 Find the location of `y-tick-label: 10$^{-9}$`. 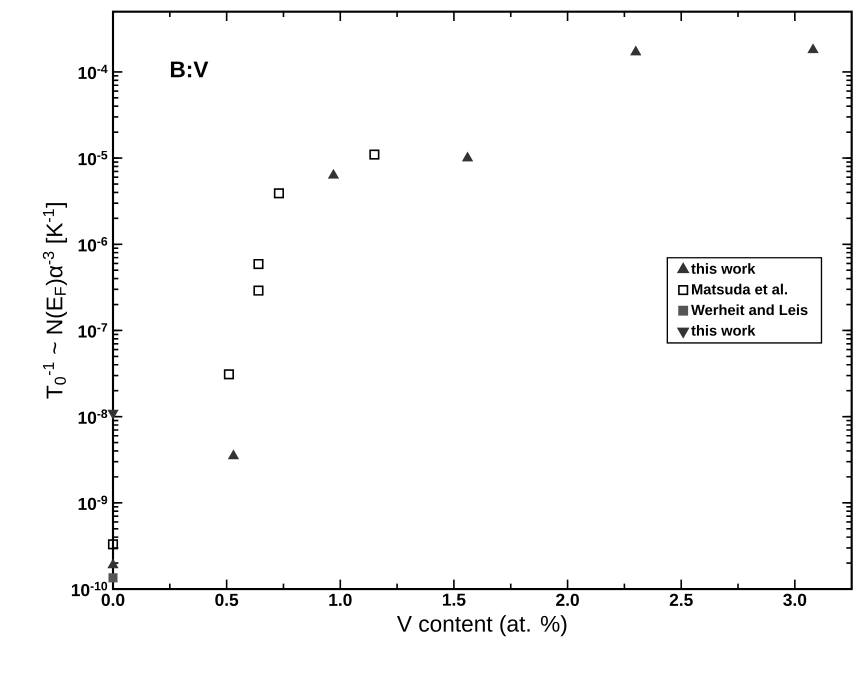

y-tick-label: 10$^{-9}$ is located at coordinates (93, 503).